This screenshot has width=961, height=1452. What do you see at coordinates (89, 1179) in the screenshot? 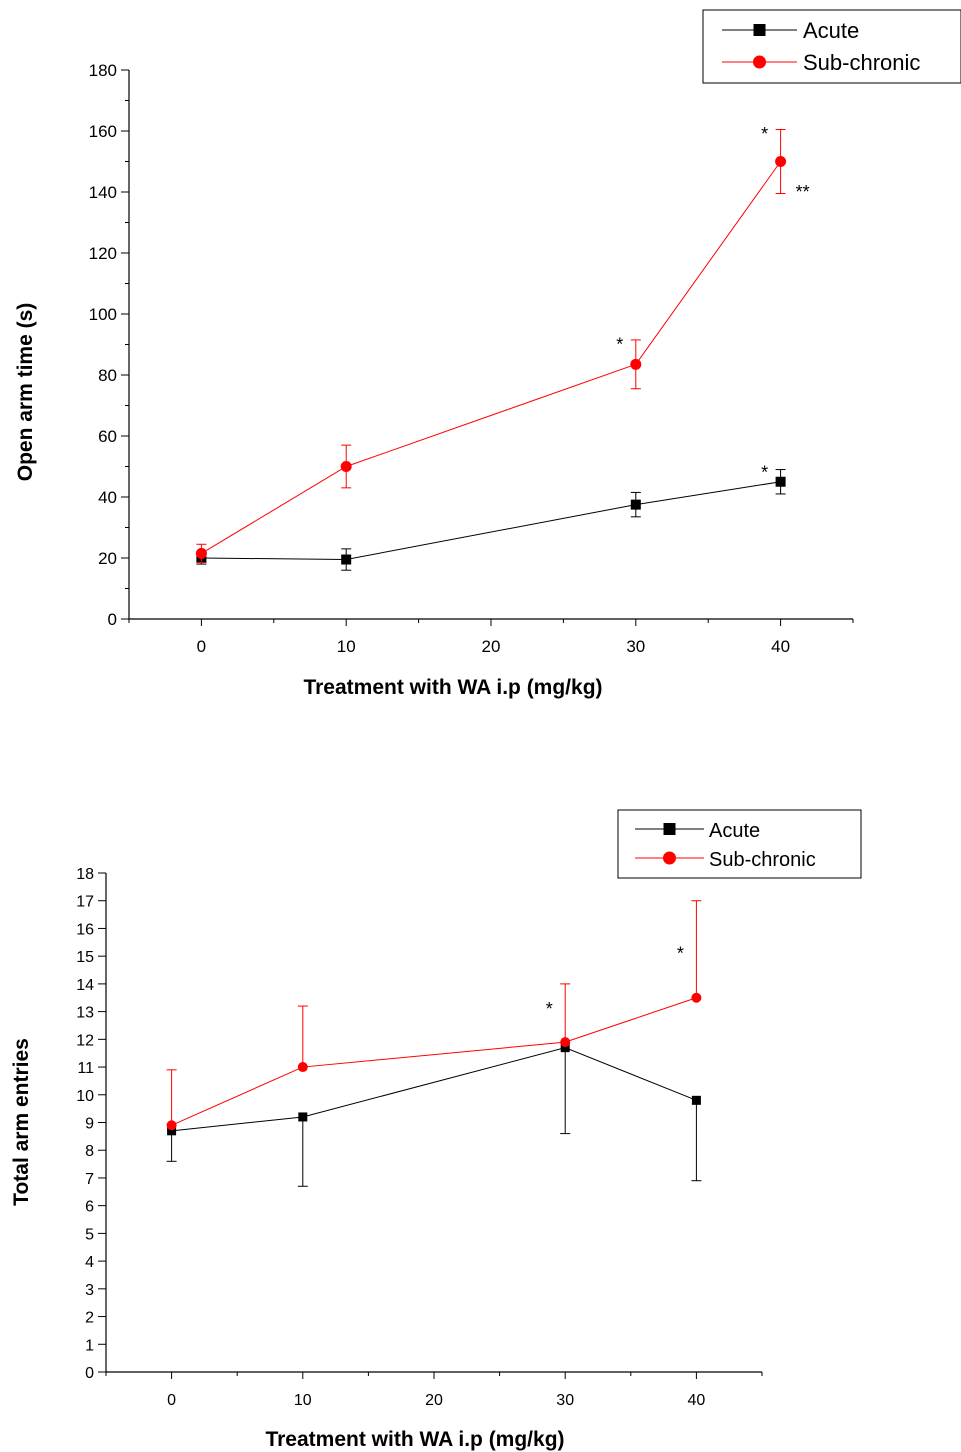
I see `y-tick-label: 7` at bounding box center [89, 1179].